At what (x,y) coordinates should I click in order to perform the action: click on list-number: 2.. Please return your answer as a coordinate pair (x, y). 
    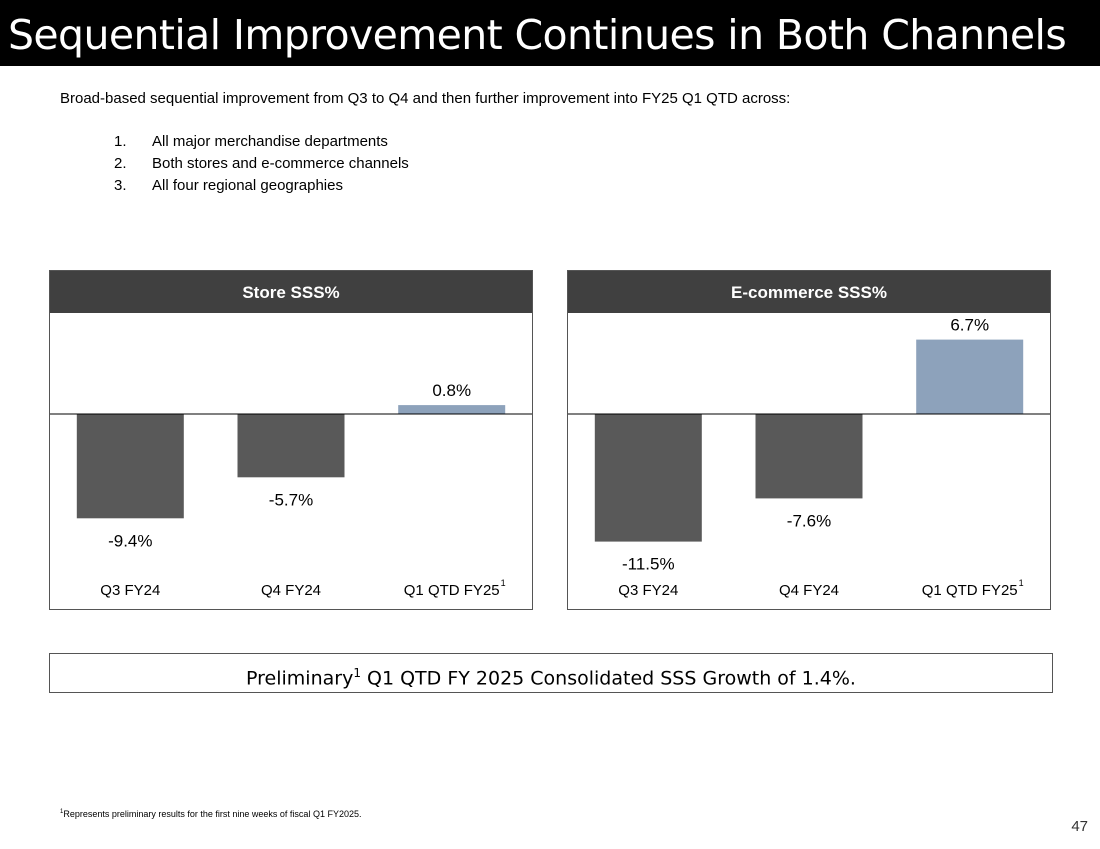
    Looking at the image, I should click on (120, 163).